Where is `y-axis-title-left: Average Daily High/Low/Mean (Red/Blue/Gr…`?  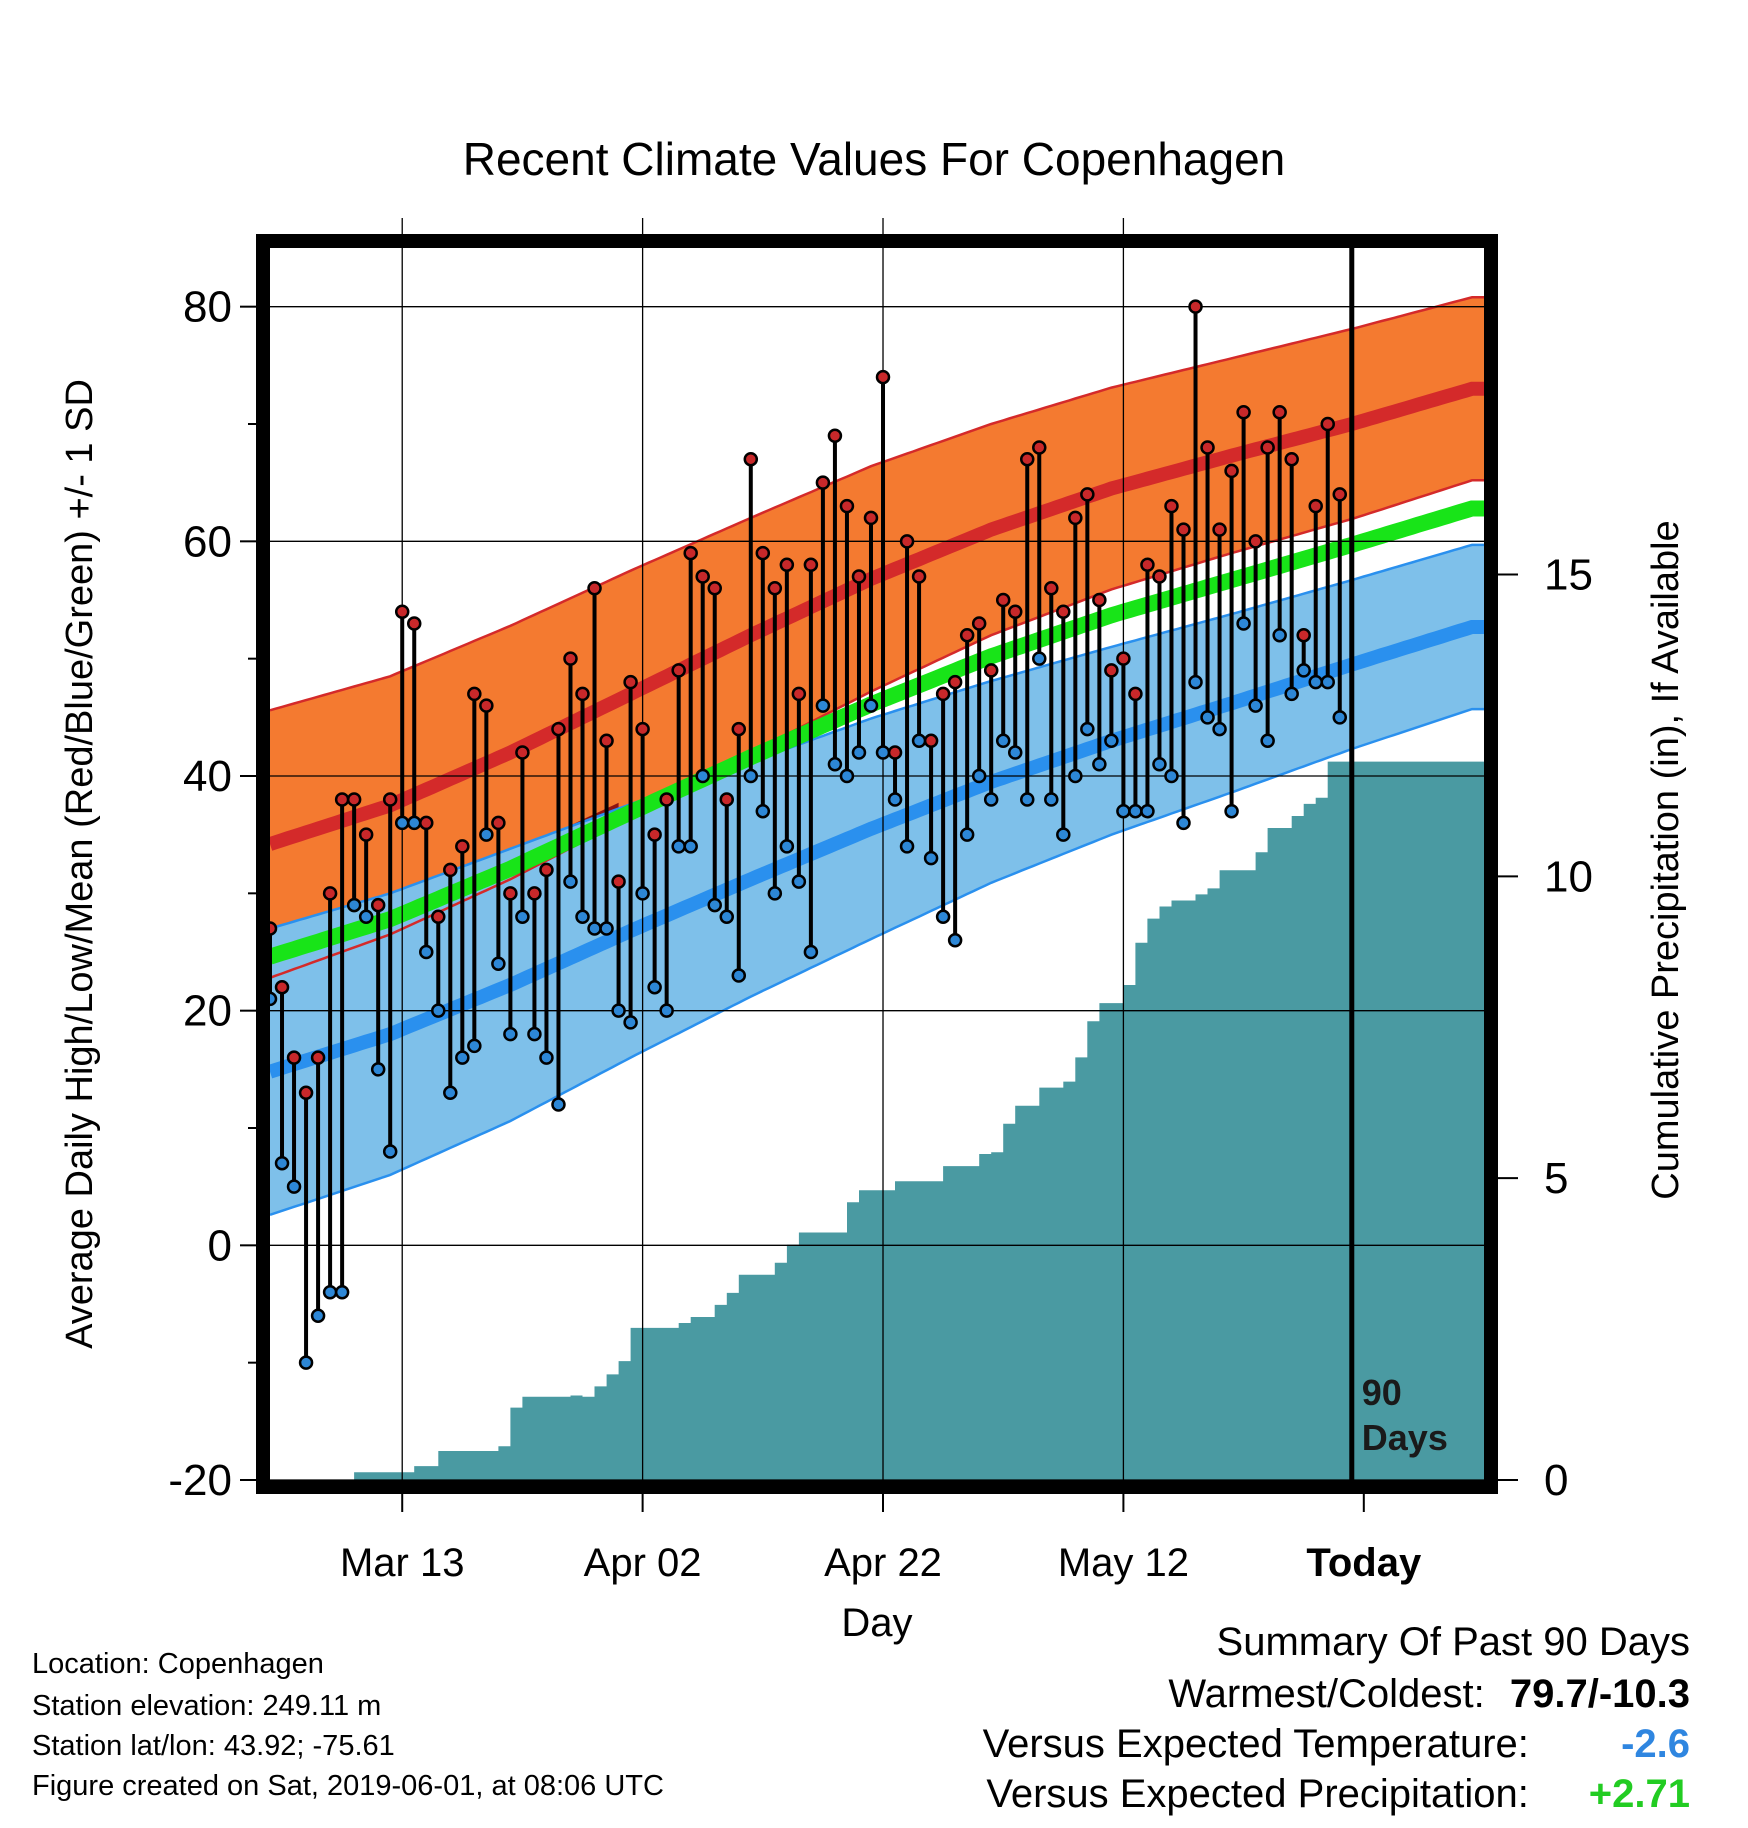 y-axis-title-left: Average Daily High/Low/Mean (Red/Blue/Gr… is located at coordinates (80, 864).